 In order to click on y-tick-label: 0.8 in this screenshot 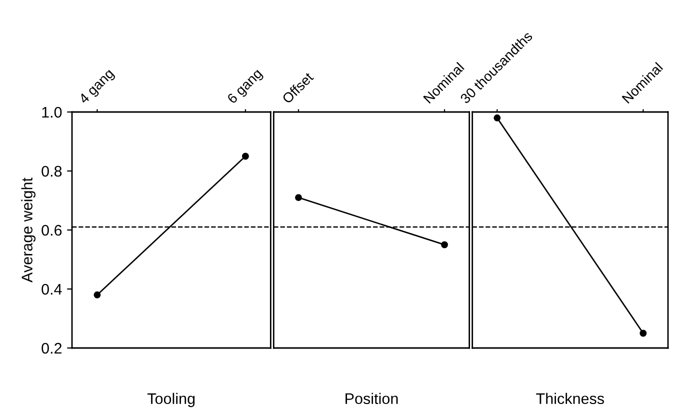, I will do `click(52, 171)`.